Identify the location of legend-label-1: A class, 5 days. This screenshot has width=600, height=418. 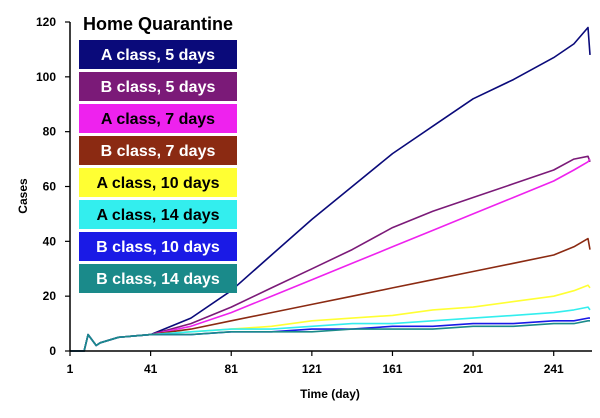
(158, 55).